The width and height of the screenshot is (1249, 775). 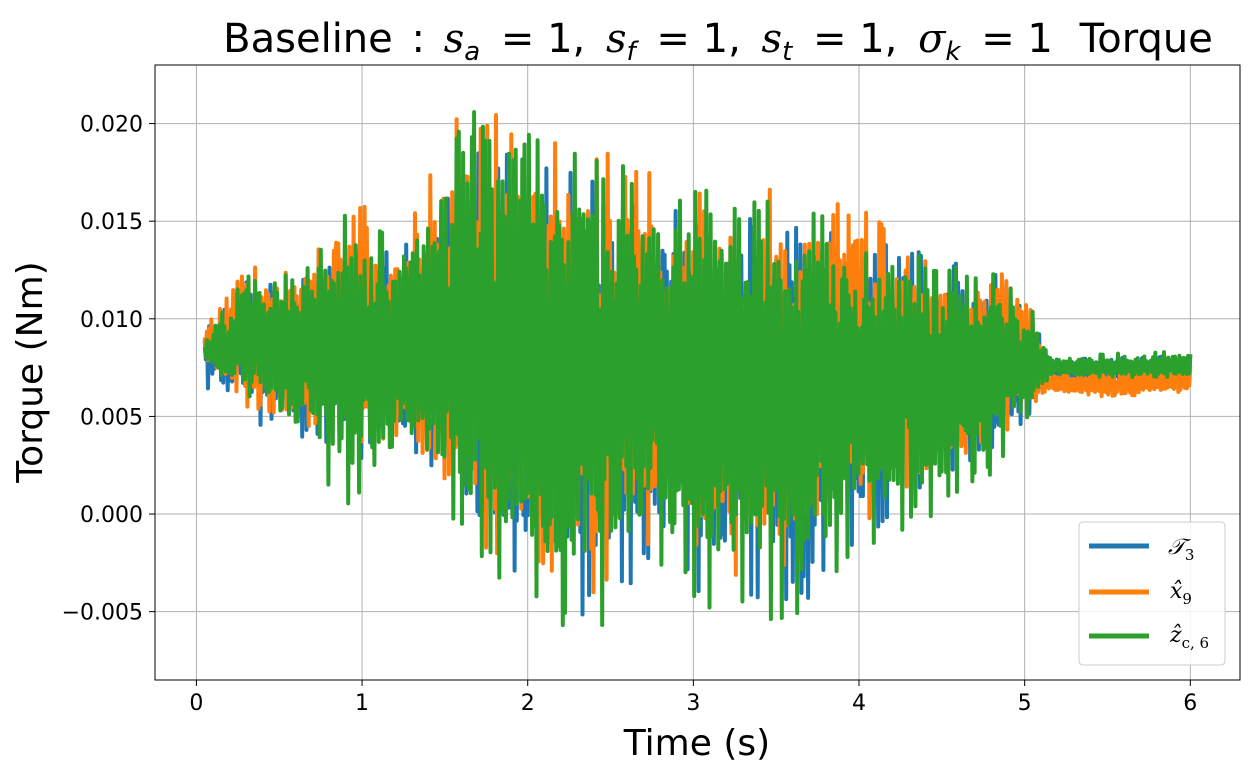 What do you see at coordinates (308, 39) in the screenshot?
I see `title-prefix: Baseline` at bounding box center [308, 39].